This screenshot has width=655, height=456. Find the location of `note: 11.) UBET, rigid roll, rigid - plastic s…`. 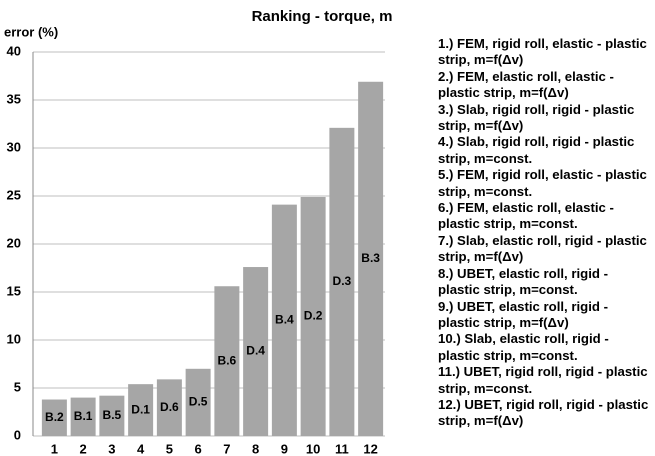

note: 11.) UBET, rigid roll, rigid - plastic s… is located at coordinates (543, 380).